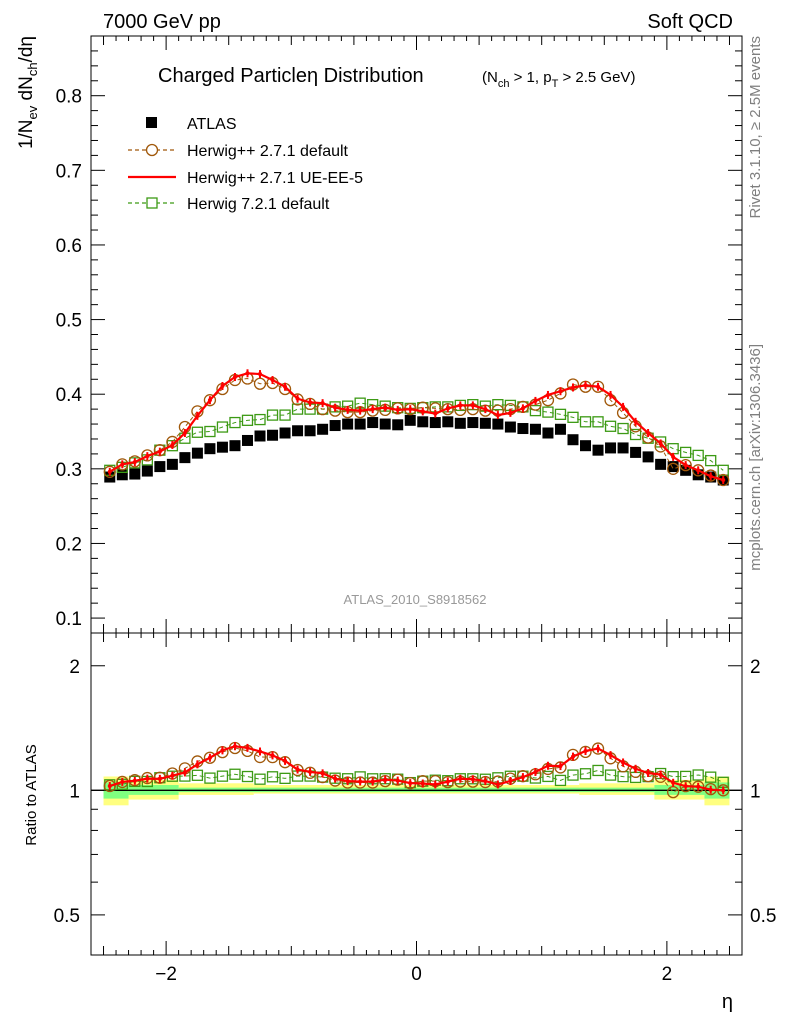 Image resolution: width=786 pixels, height=1024 pixels. Describe the element at coordinates (67, 916) in the screenshot. I see `ratio-y-tick-label: 0.5` at that location.